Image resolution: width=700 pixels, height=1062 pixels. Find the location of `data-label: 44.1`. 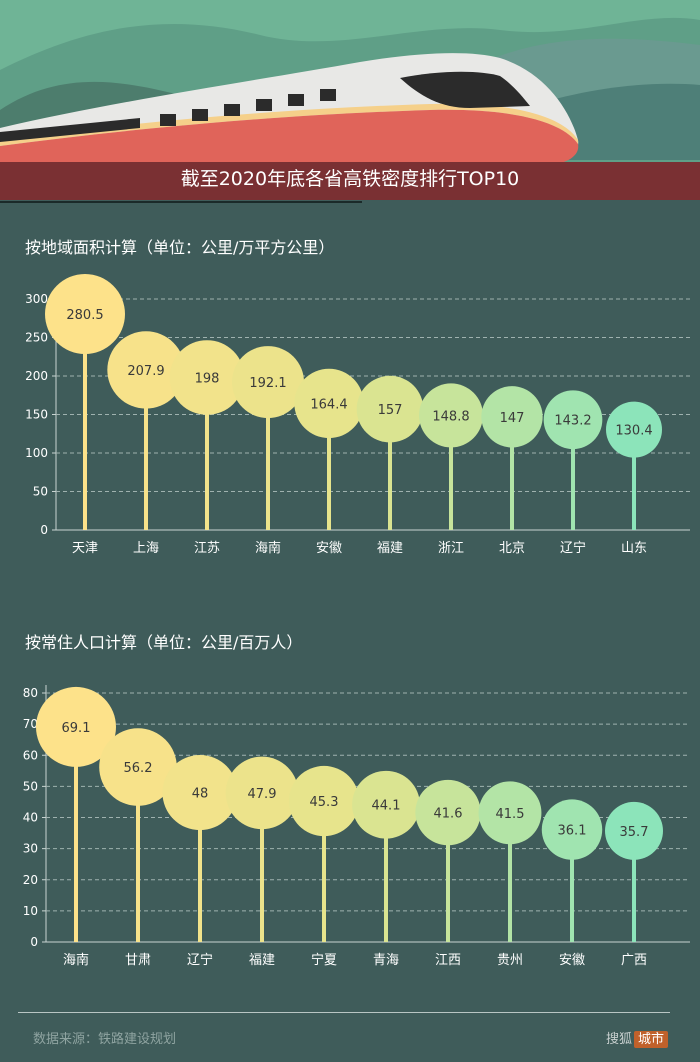

data-label: 44.1 is located at coordinates (386, 806).